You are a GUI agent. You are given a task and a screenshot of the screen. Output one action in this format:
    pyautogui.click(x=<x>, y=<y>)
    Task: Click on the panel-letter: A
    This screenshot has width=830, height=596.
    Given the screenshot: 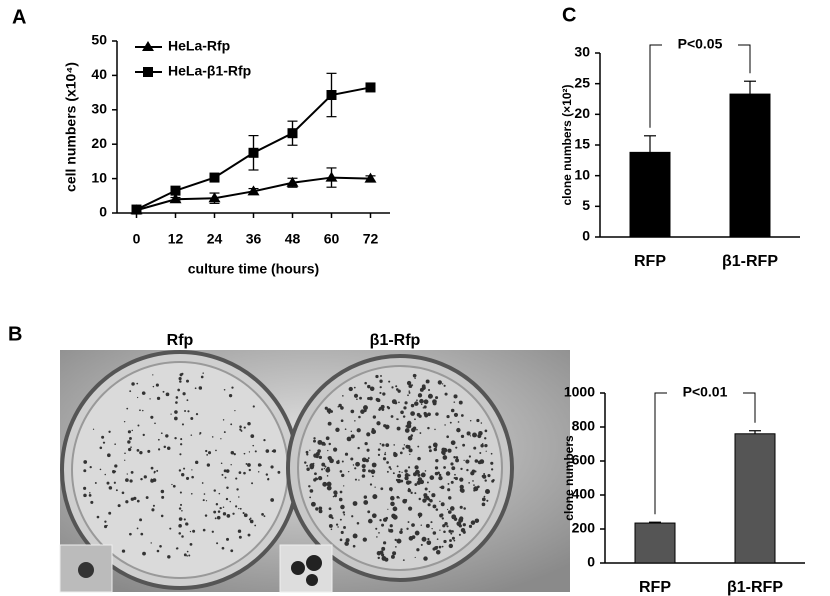 What is the action you would take?
    pyautogui.click(x=19, y=17)
    